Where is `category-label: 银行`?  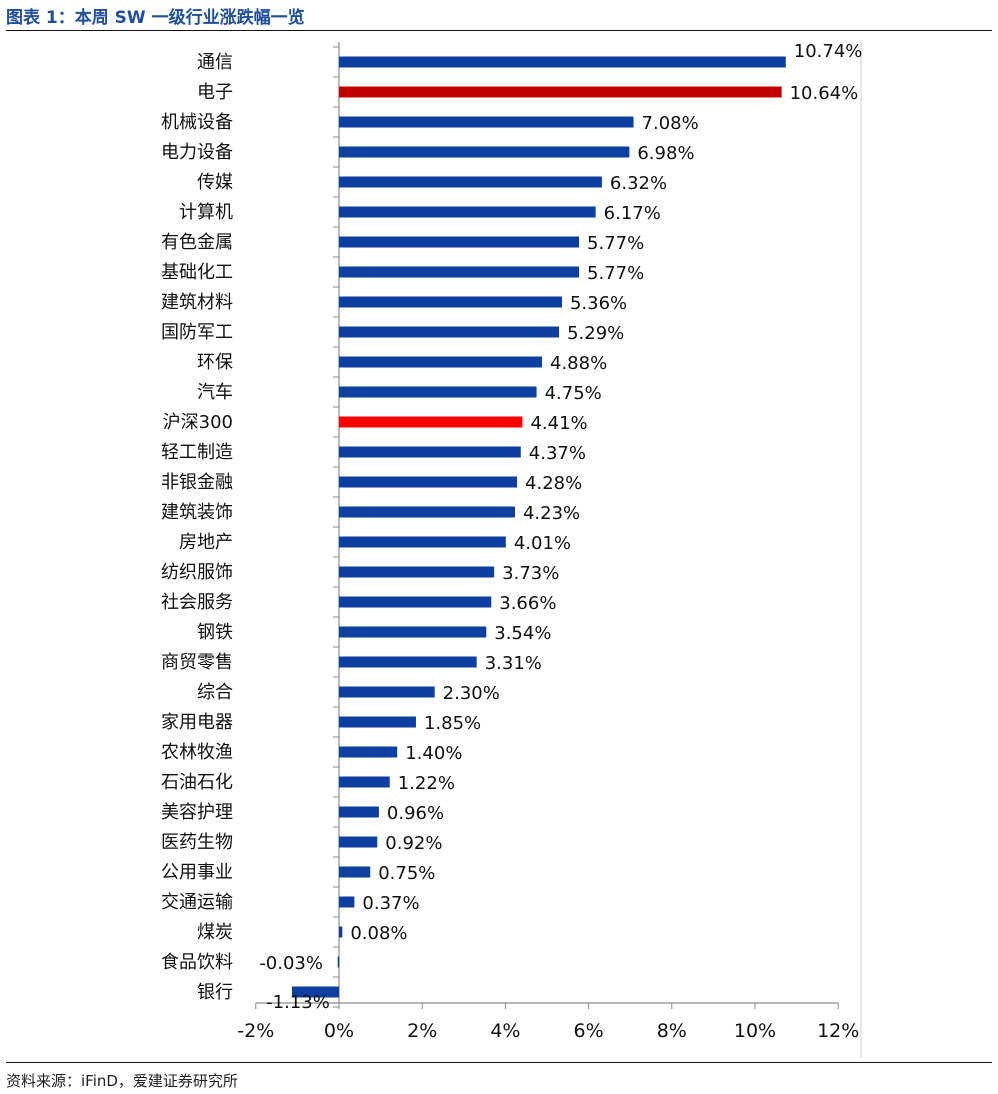 category-label: 银行 is located at coordinates (215, 992).